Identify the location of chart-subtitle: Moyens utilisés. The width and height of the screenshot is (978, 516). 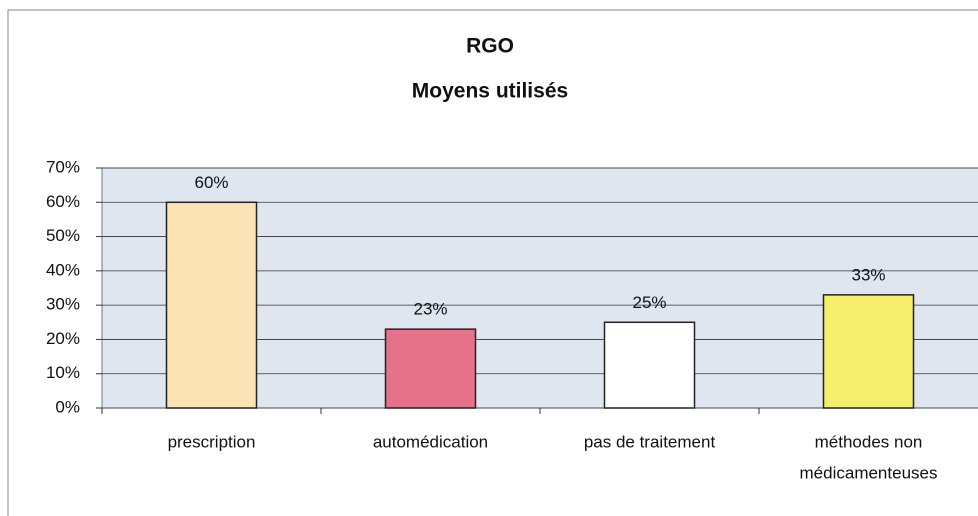
(490, 91).